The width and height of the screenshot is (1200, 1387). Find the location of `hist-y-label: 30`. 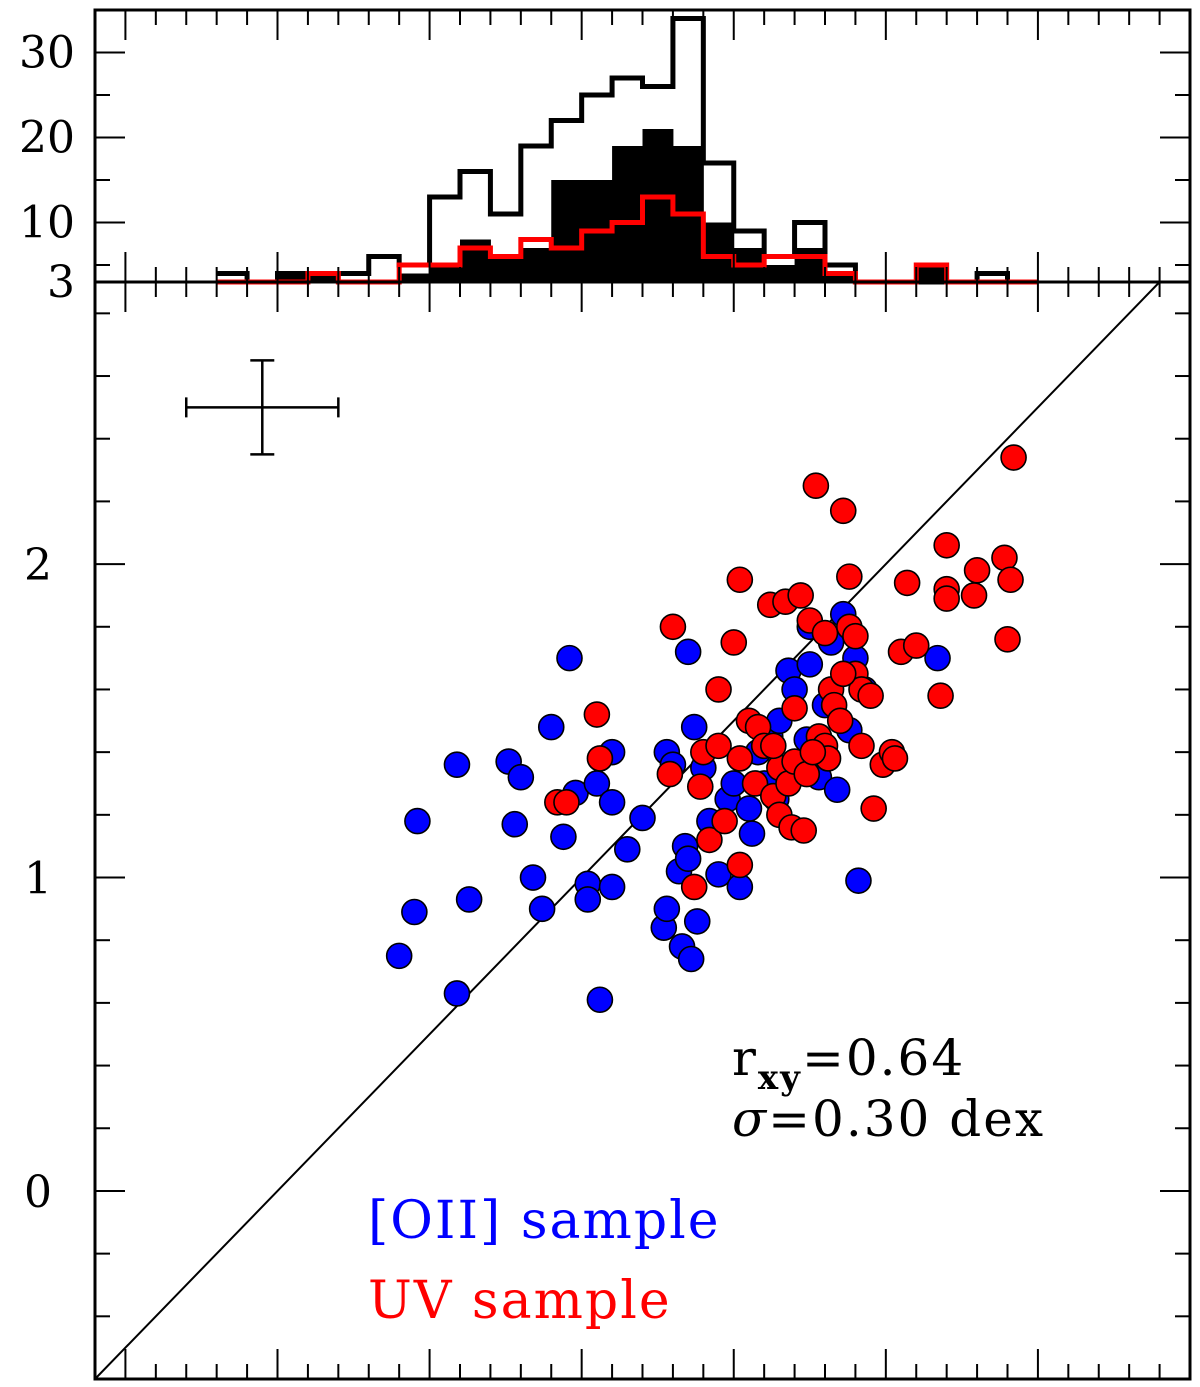

hist-y-label: 30 is located at coordinates (47, 53).